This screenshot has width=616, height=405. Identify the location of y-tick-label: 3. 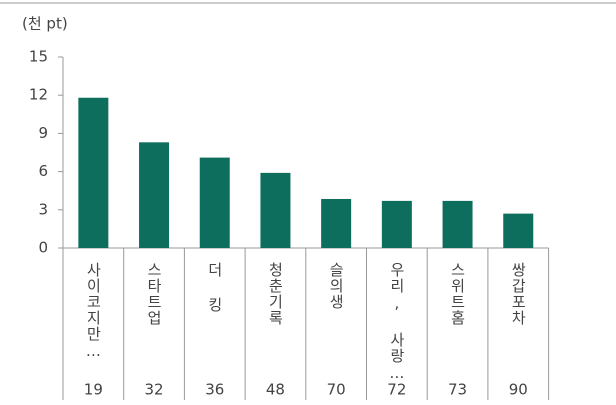
(43, 209).